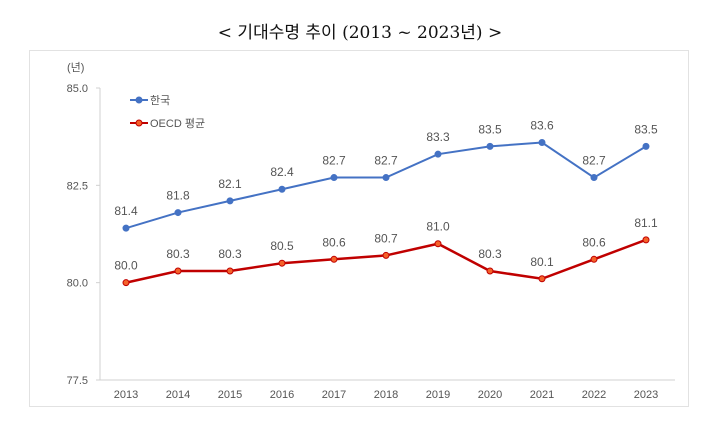 The image size is (720, 434). I want to click on data-label: 82.4, so click(282, 172).